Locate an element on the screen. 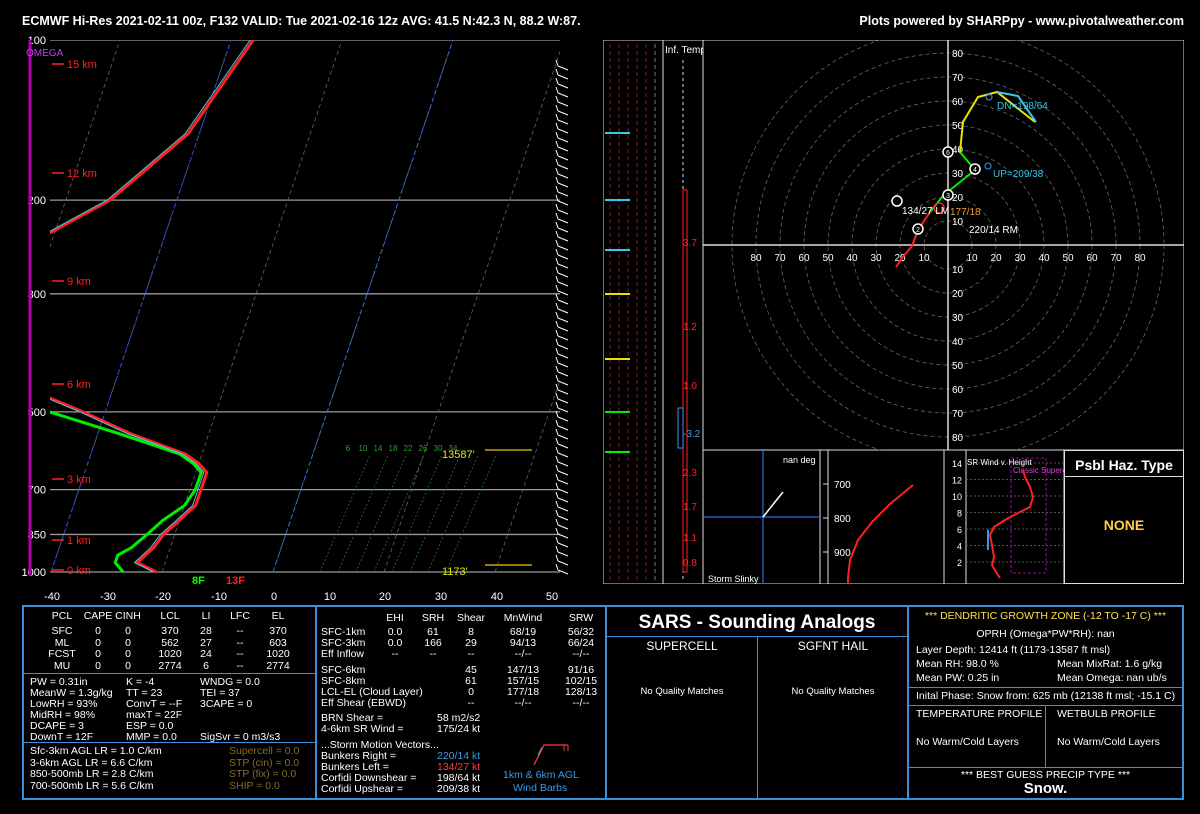 This screenshot has height=814, width=1200. parcel-cell: -- is located at coordinates (240, 631).